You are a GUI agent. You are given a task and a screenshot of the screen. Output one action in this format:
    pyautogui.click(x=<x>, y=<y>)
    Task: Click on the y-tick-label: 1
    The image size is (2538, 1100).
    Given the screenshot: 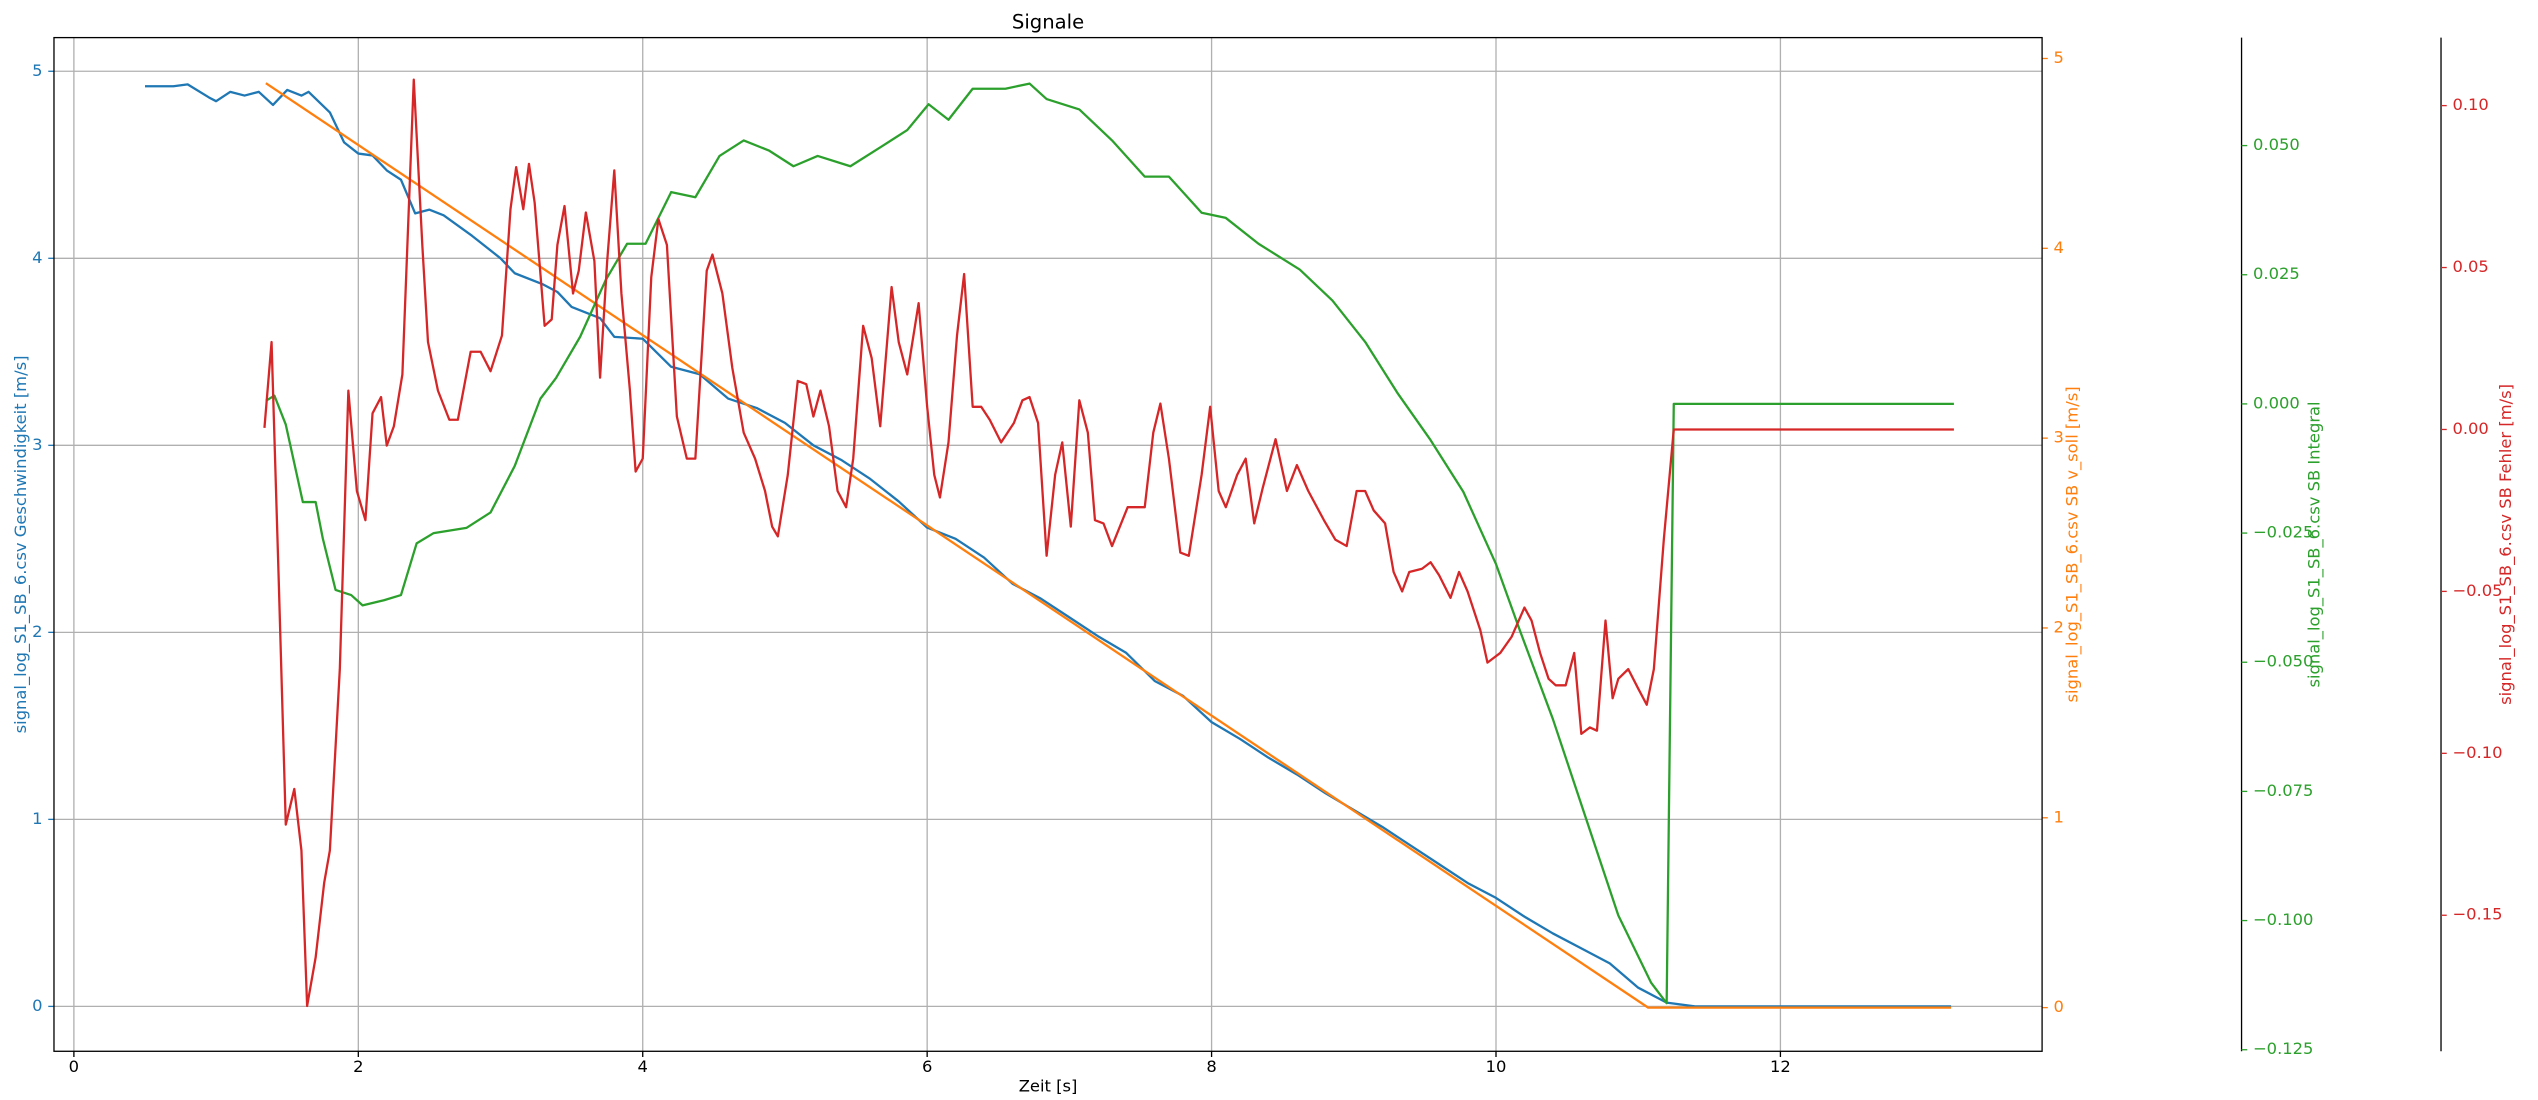 What is the action you would take?
    pyautogui.click(x=37, y=818)
    